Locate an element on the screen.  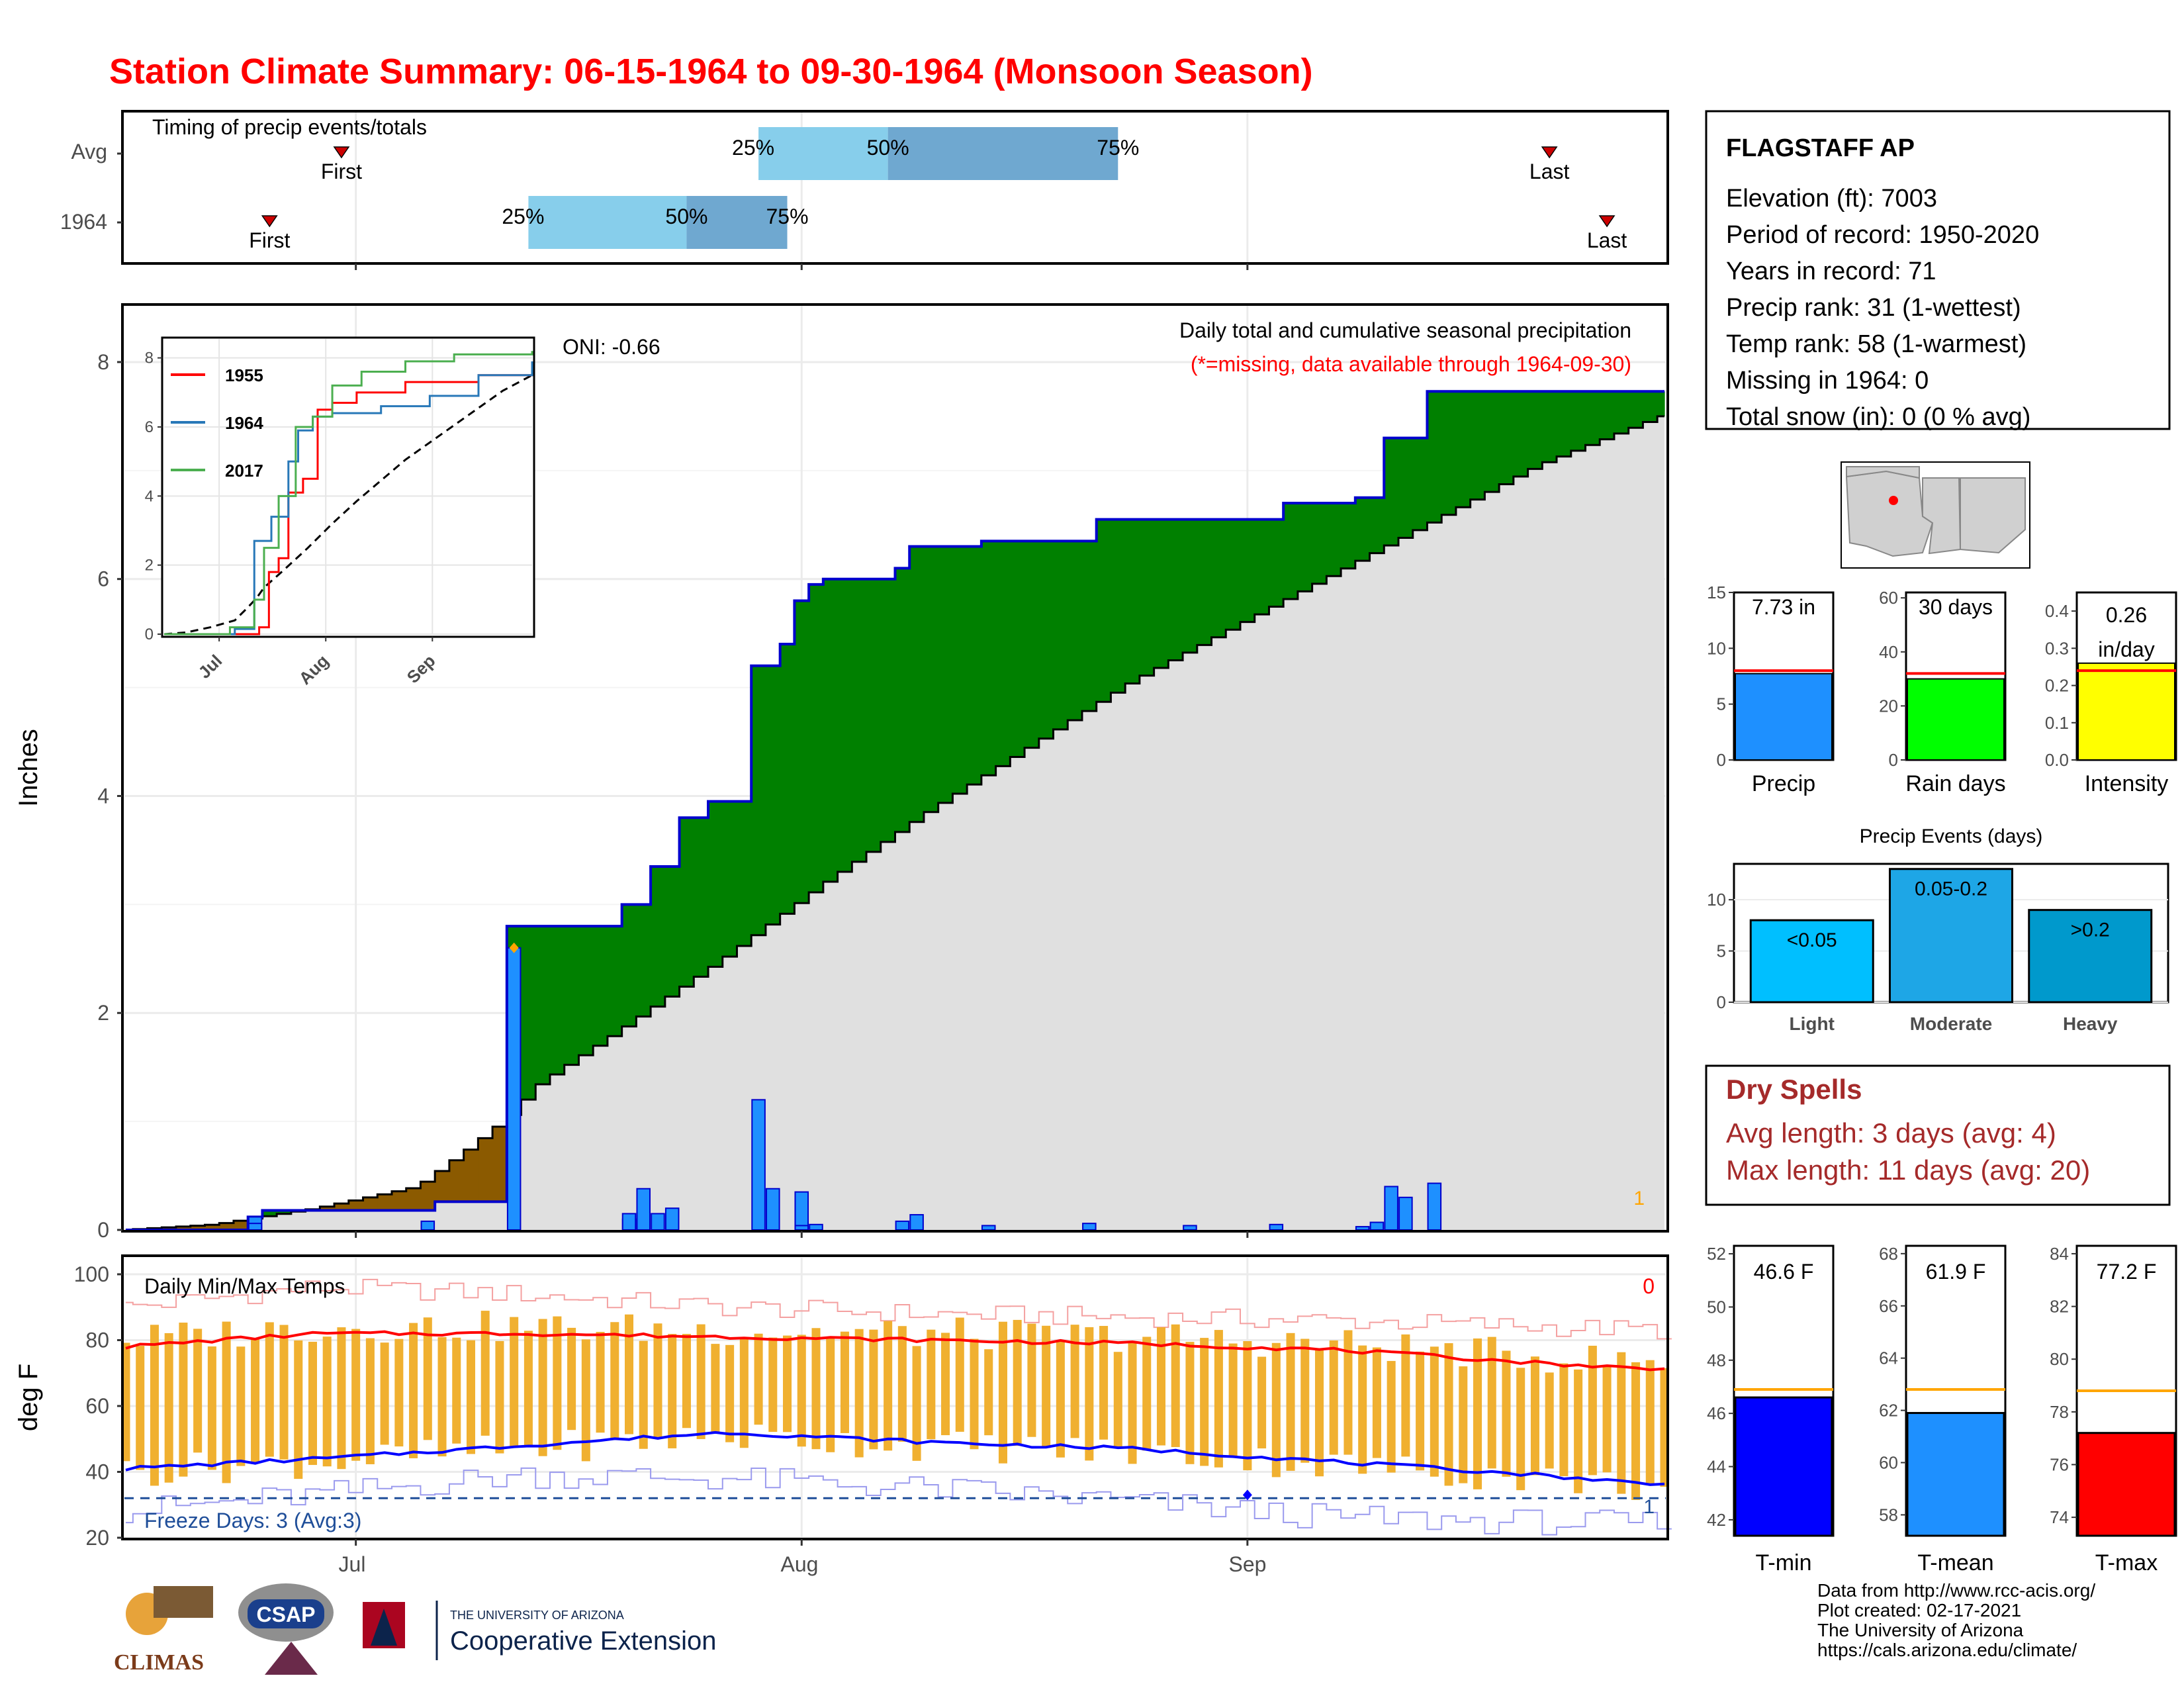
location-map is located at coordinates (1935, 515).